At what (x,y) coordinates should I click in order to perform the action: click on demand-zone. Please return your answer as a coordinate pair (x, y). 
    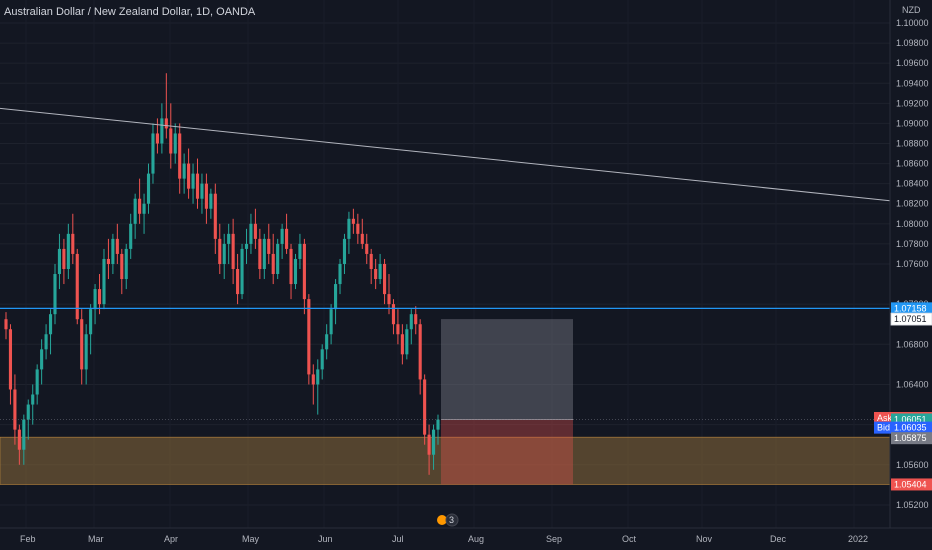
    Looking at the image, I should click on (445, 460).